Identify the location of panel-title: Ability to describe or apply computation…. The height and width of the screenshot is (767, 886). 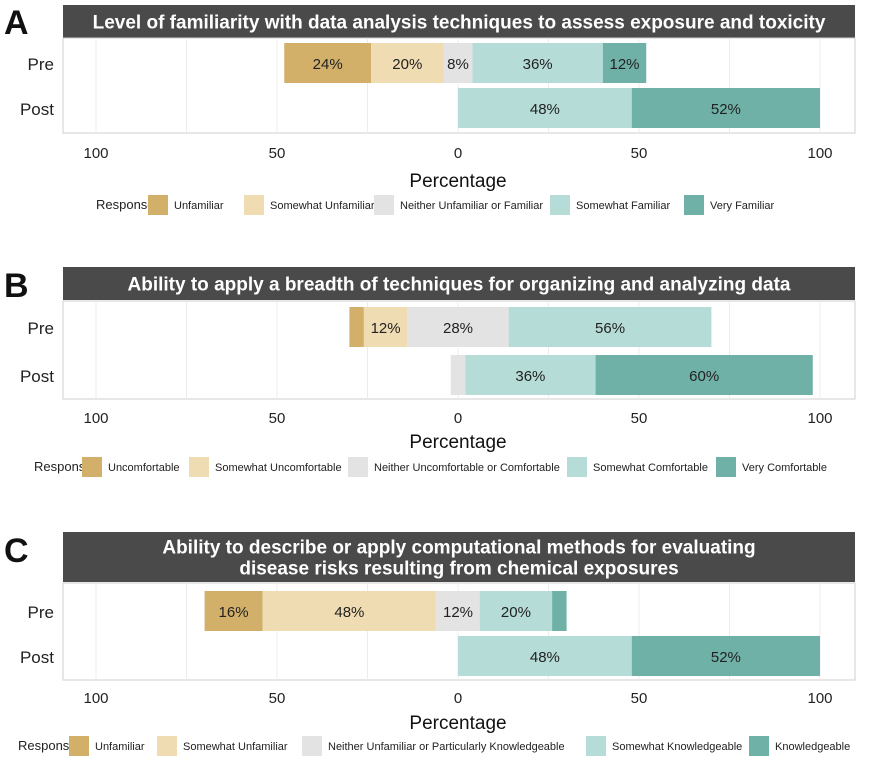
(458, 548).